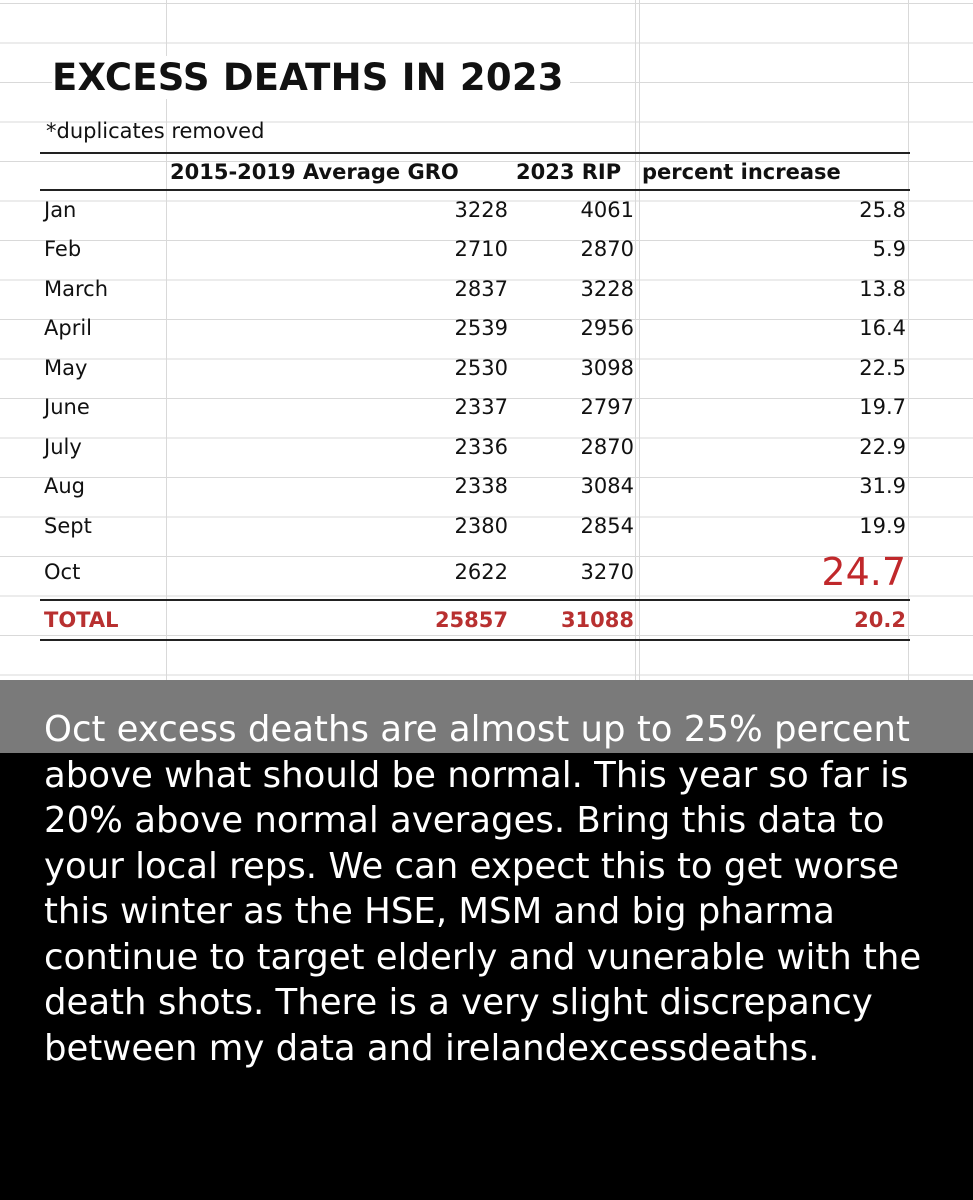 The height and width of the screenshot is (1200, 973). I want to click on table-row: Feb 2710 2870 5.9, so click(475, 250).